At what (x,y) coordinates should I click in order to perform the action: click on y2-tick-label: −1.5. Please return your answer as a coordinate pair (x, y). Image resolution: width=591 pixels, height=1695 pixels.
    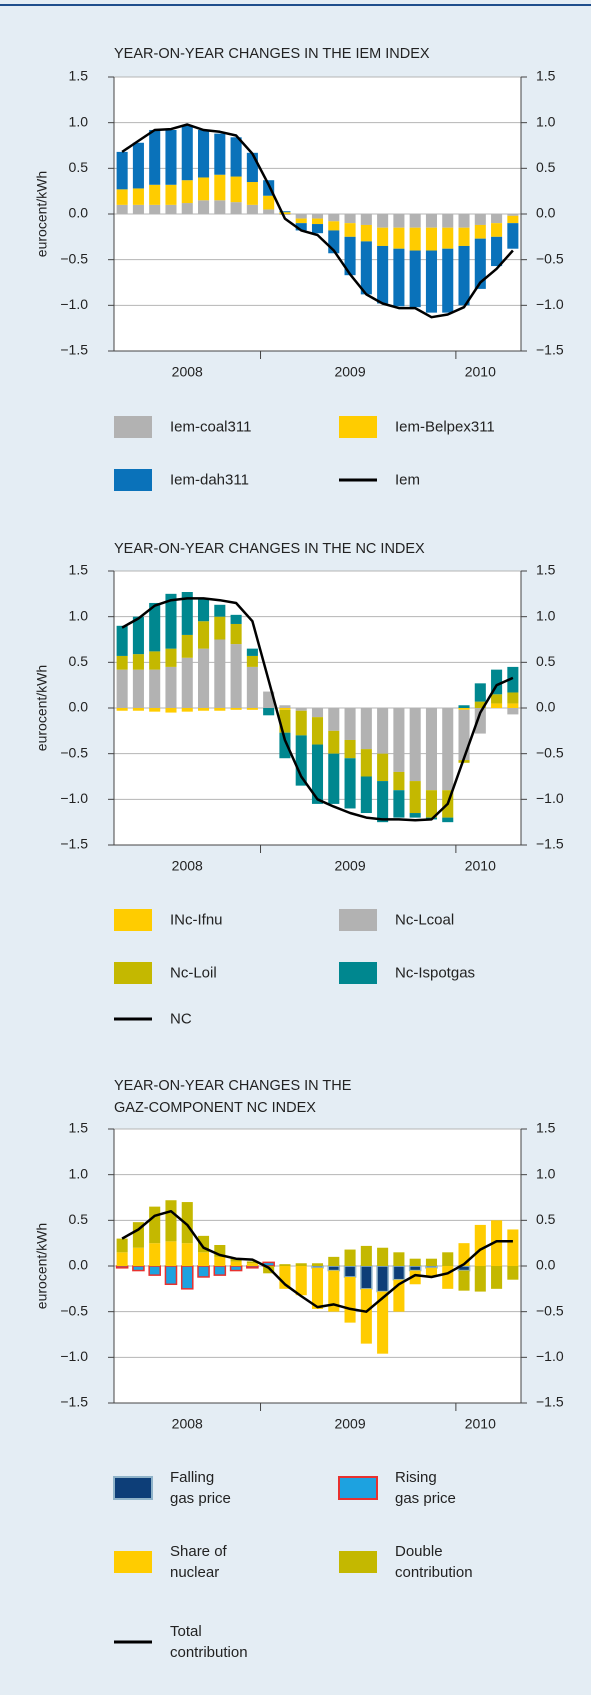
    Looking at the image, I should click on (550, 1402).